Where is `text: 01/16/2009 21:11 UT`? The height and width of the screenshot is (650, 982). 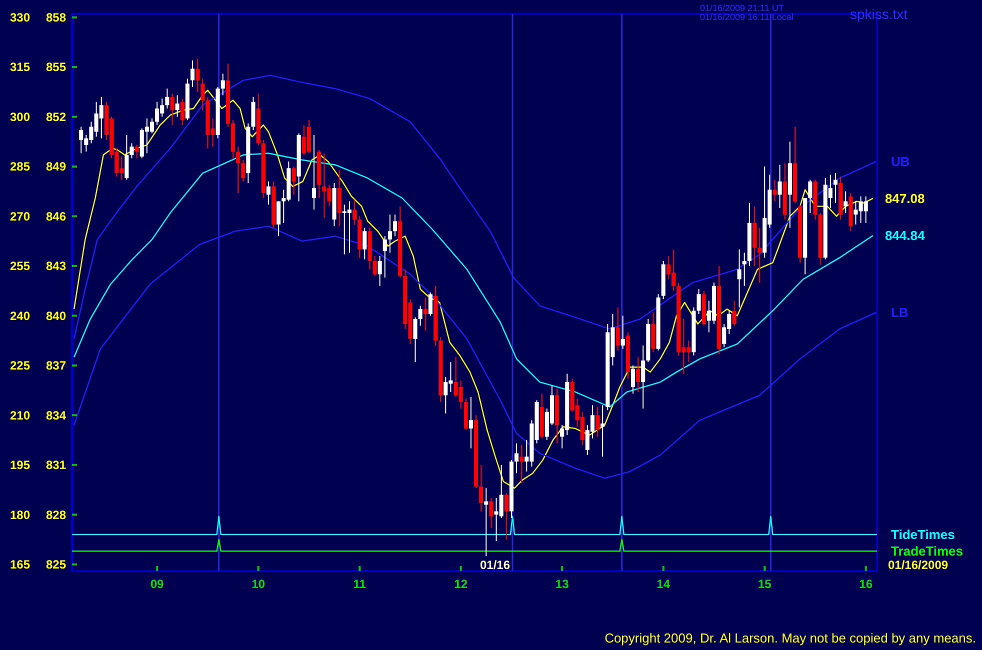
text: 01/16/2009 21:11 UT is located at coordinates (742, 8).